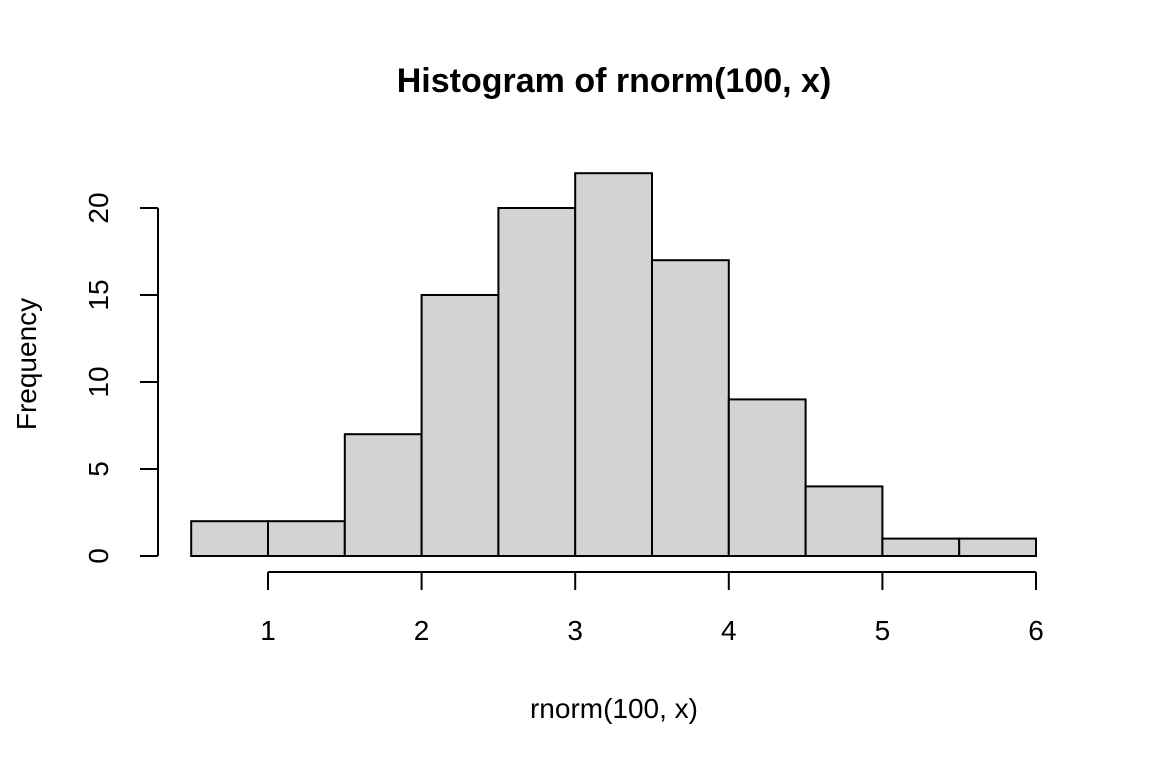  I want to click on x-tick-label: 6, so click(1036, 630).